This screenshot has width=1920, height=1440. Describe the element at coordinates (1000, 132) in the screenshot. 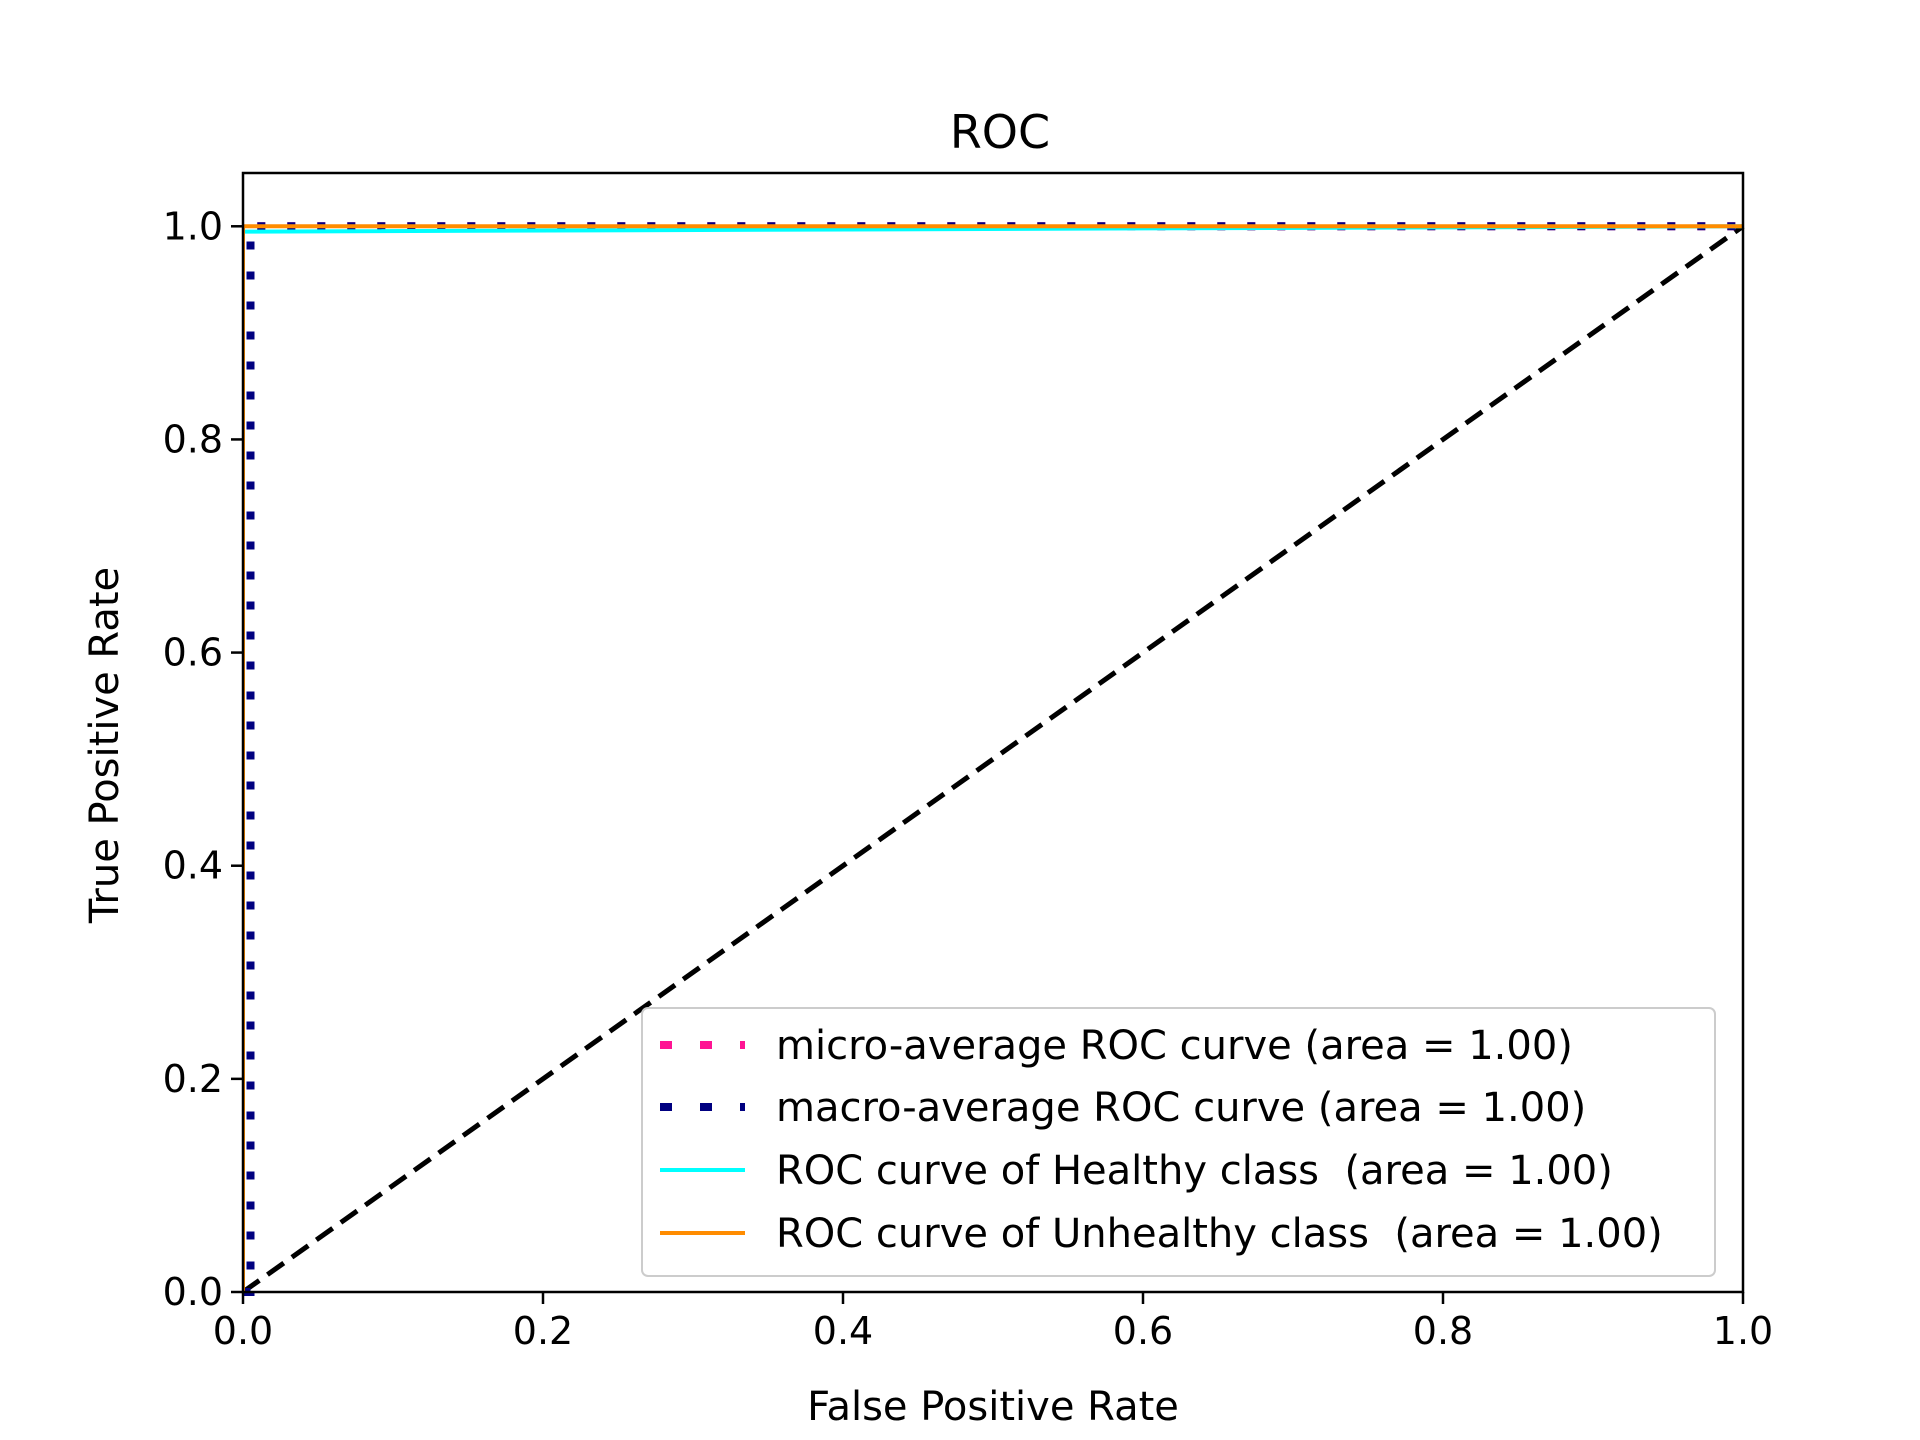

I see `chart-title: ROC` at that location.